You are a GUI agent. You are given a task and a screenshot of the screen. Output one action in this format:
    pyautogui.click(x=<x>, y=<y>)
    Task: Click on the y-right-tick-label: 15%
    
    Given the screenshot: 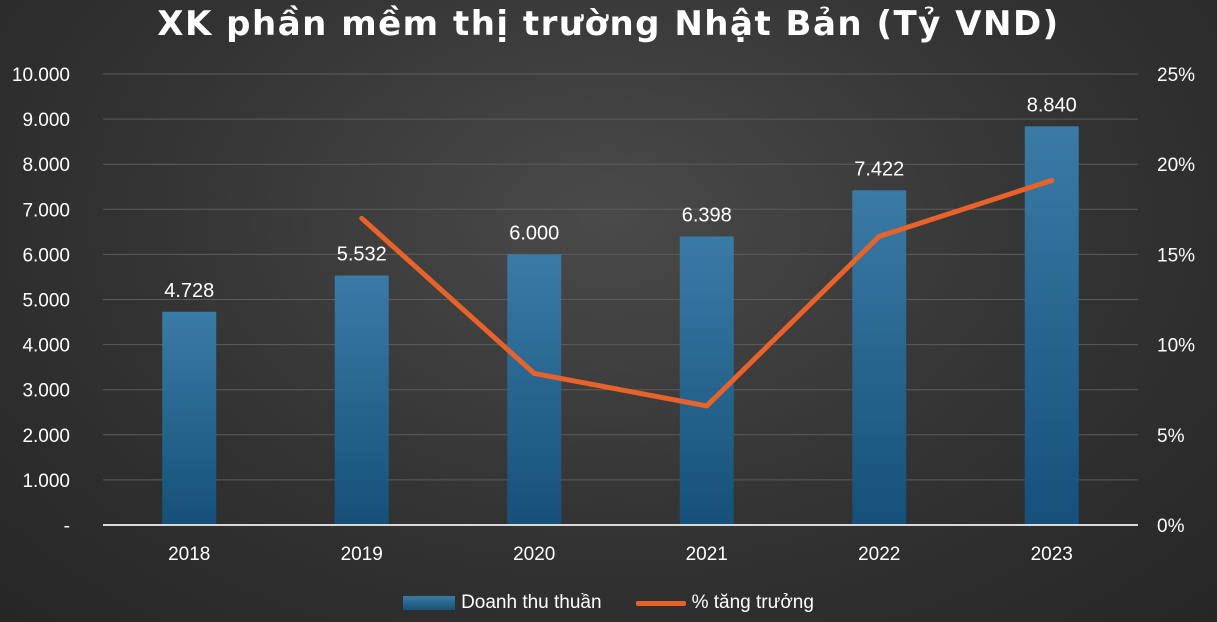 What is the action you would take?
    pyautogui.click(x=1176, y=255)
    